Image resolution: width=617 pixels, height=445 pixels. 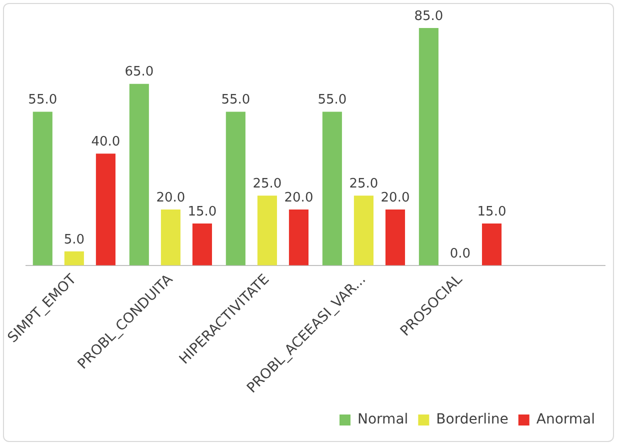 What do you see at coordinates (472, 420) in the screenshot?
I see `legend-label: Borderline` at bounding box center [472, 420].